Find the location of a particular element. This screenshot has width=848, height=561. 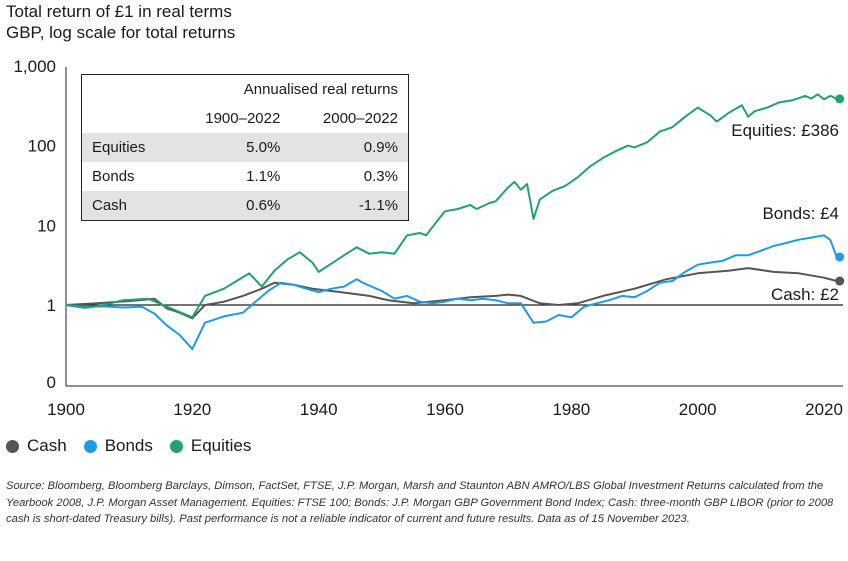

chart-subtitle: GBP, log scale for total returns is located at coordinates (121, 32).